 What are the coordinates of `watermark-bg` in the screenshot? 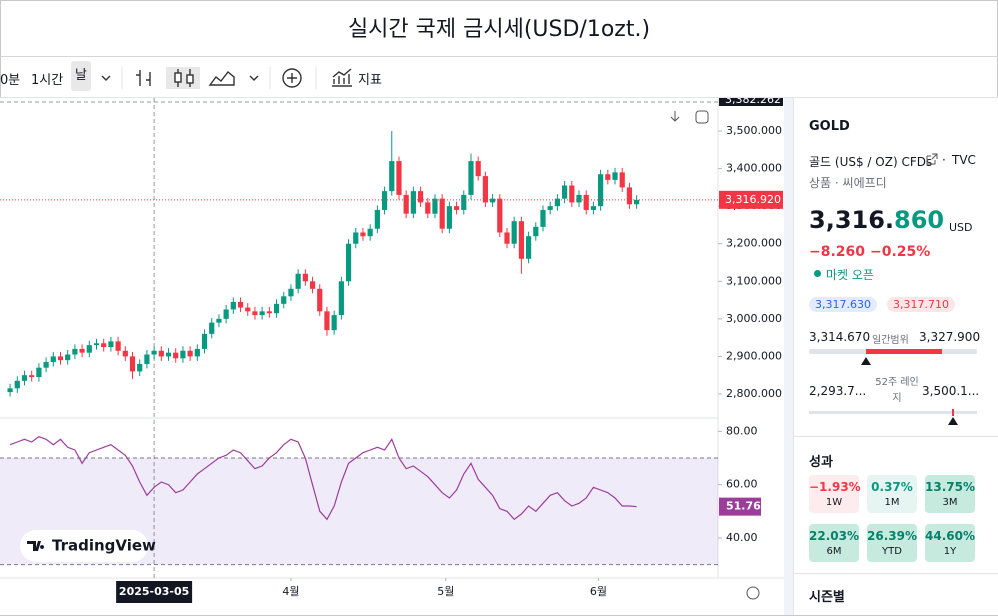 It's located at (84, 546).